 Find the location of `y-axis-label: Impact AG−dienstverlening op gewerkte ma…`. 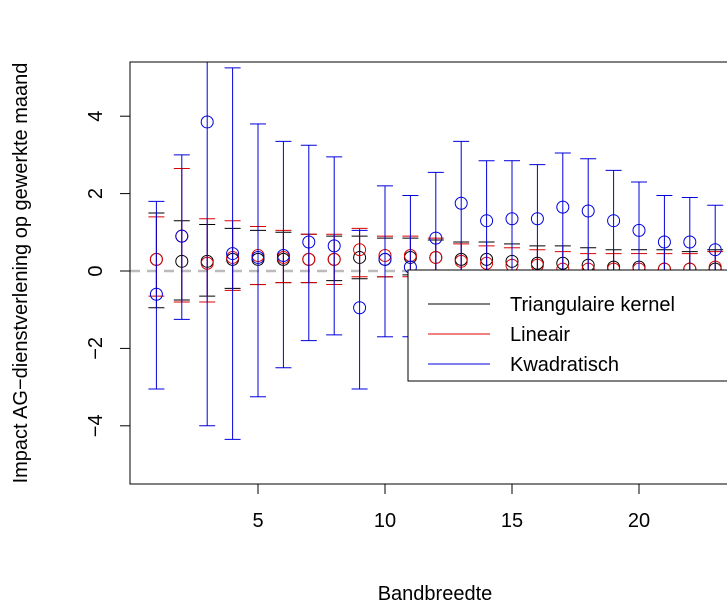

y-axis-label: Impact AG−dienstverlening op gewerkte ma… is located at coordinates (21, 273).